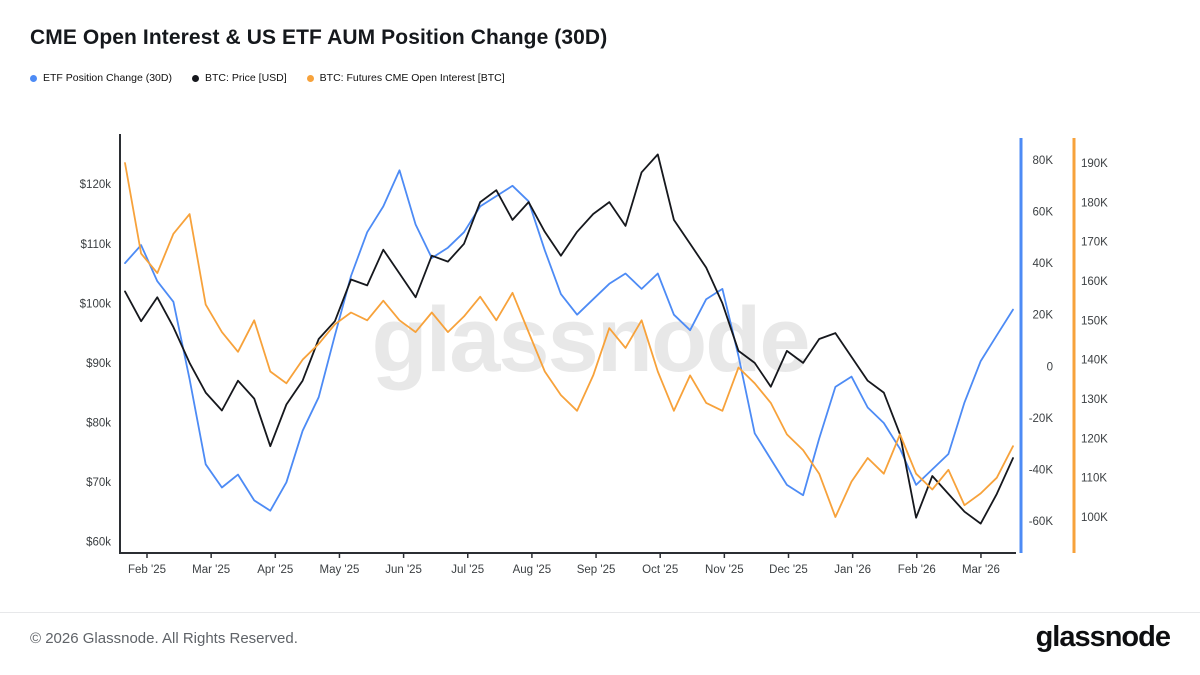  I want to click on legend-item-cme-open-interest: BTC: Futures CME Open Interest [BTC], so click(405, 78).